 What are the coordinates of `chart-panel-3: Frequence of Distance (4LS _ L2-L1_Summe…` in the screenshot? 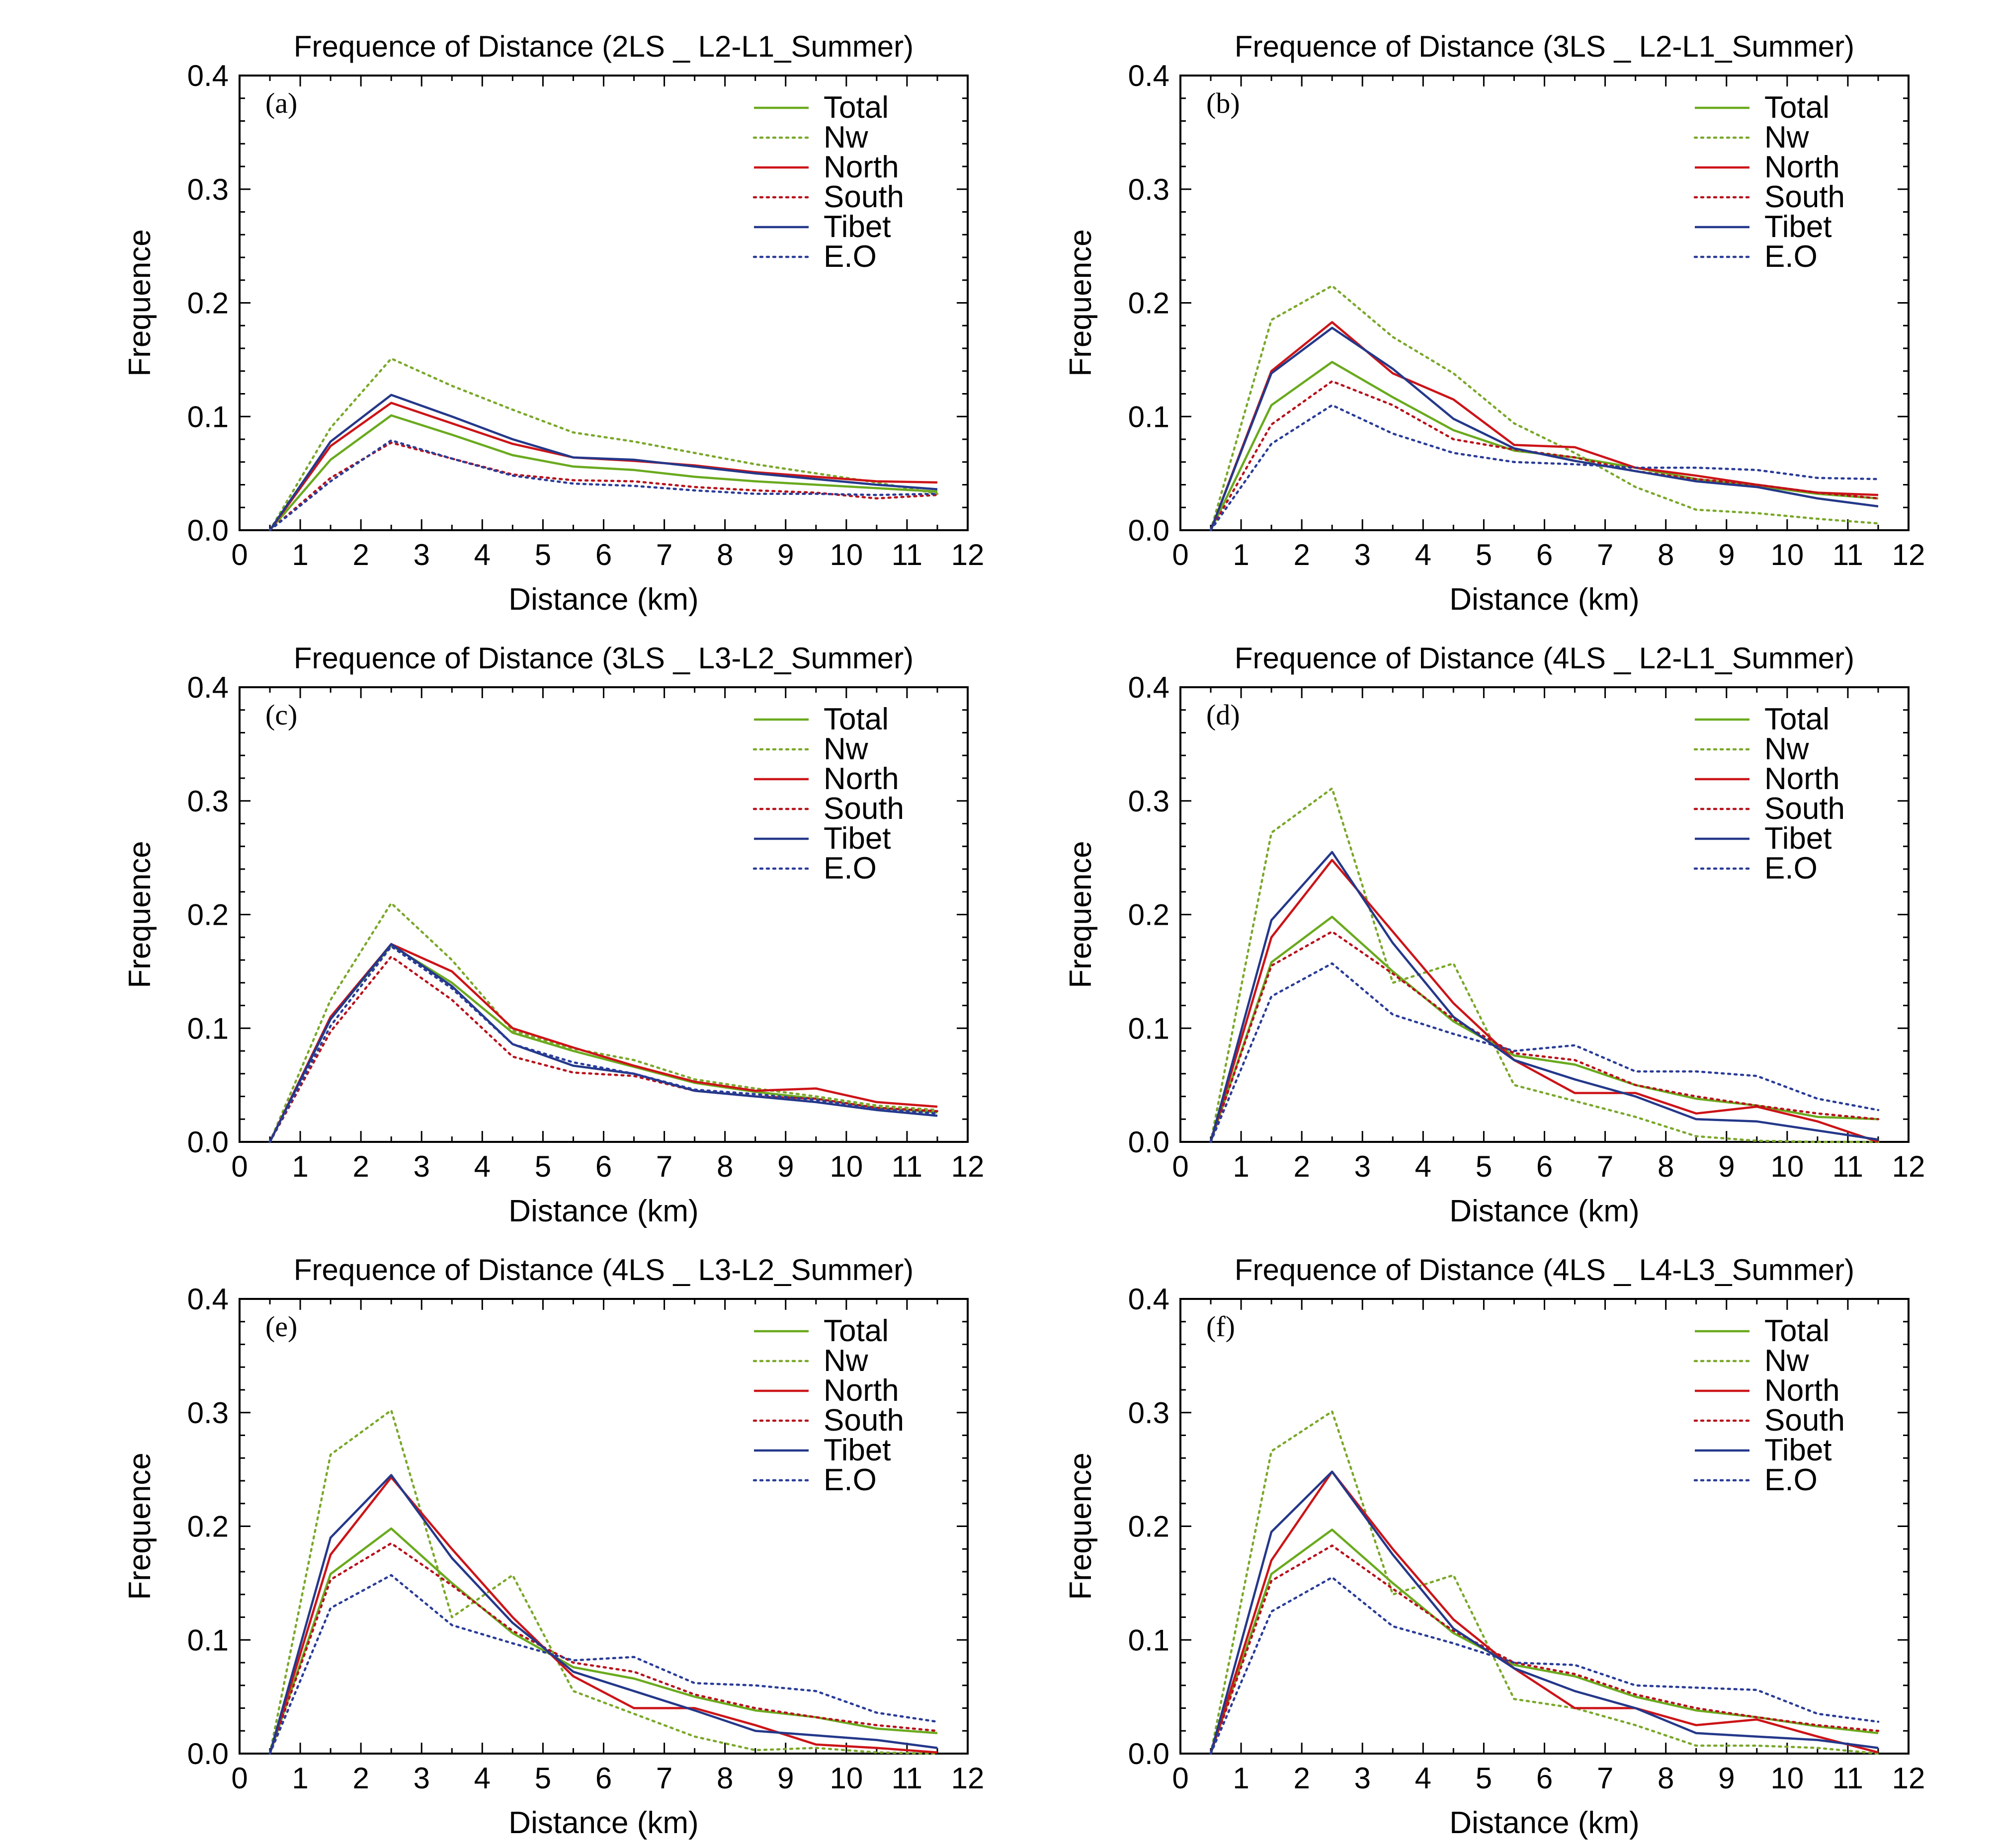 It's located at (1494, 935).